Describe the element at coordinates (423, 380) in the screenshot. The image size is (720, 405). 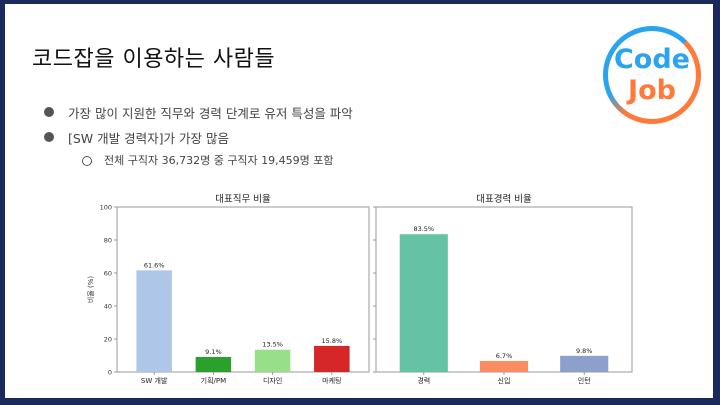
I see `x-tick-label: 경력` at that location.